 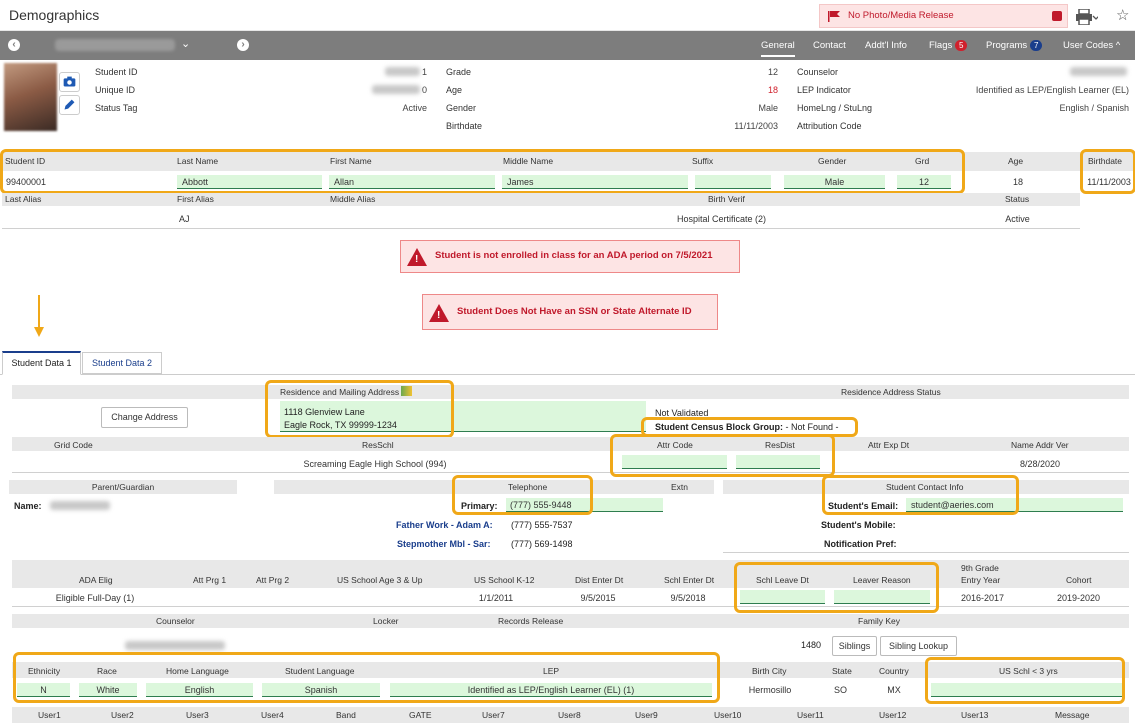 I want to click on print-icon, so click(x=1087, y=17).